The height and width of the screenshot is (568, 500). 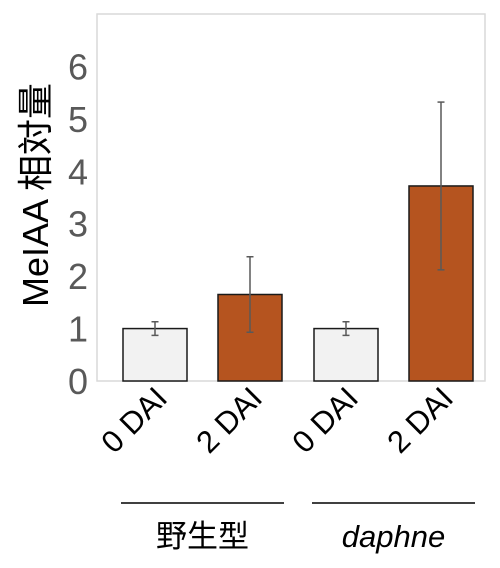 I want to click on group-label: daphne, so click(x=393, y=536).